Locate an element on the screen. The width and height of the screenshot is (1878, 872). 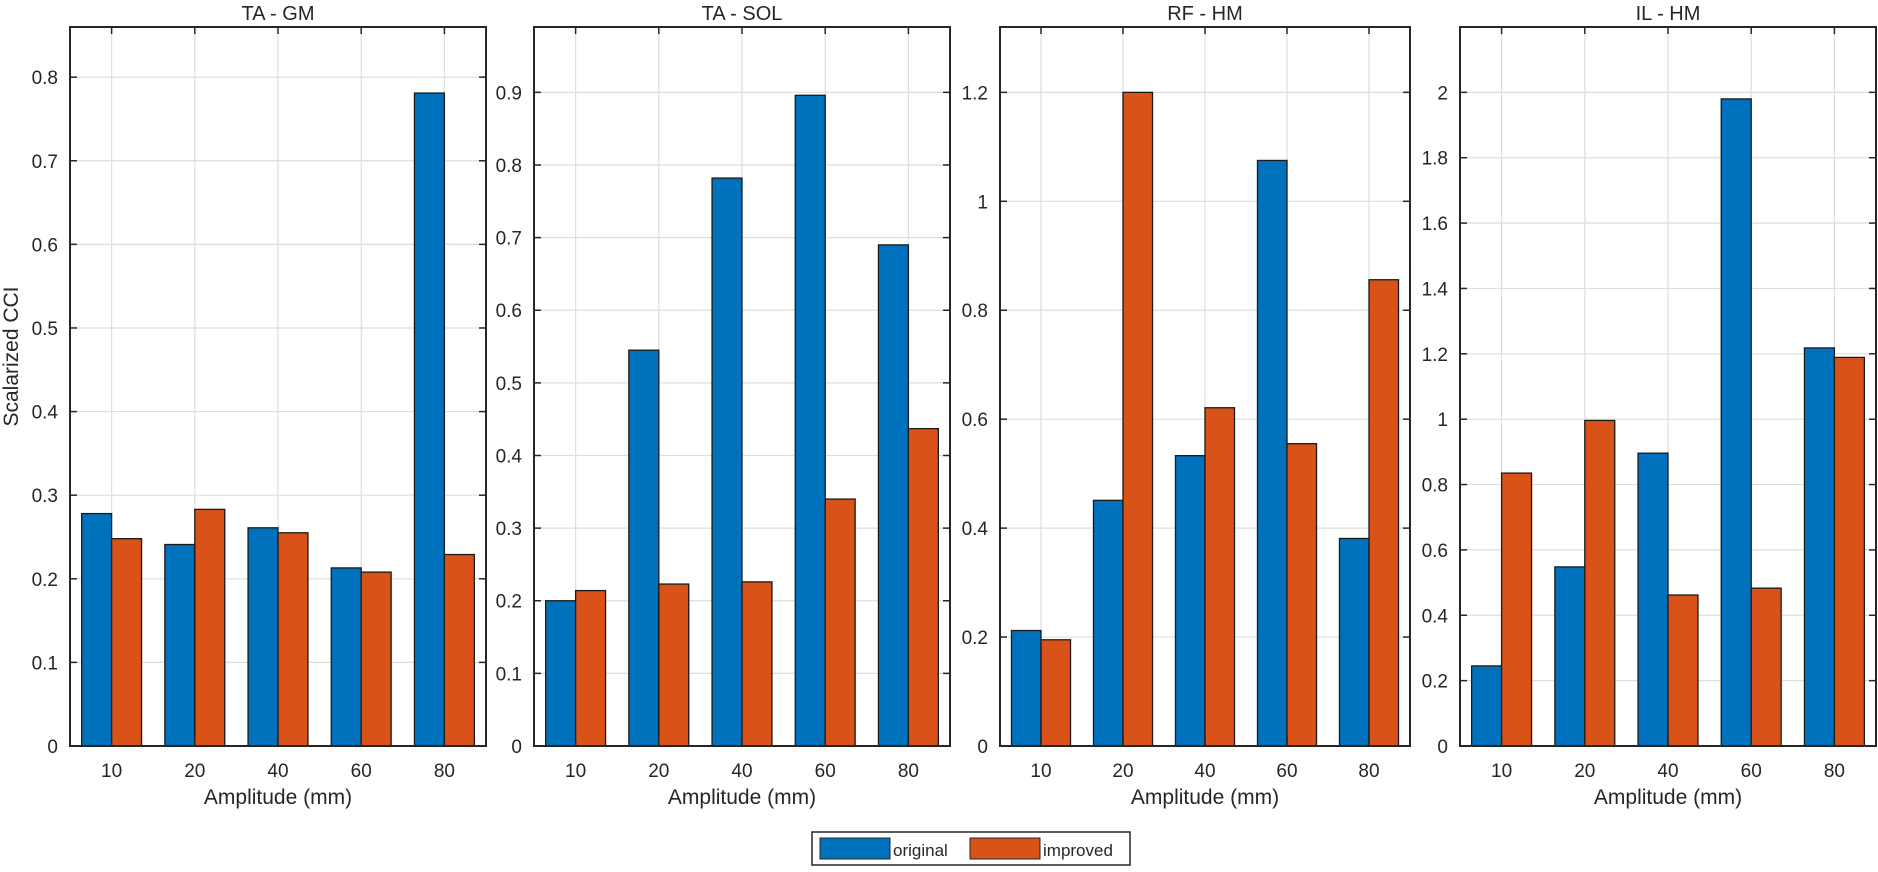
y-tick-label: 0.9 is located at coordinates (509, 93).